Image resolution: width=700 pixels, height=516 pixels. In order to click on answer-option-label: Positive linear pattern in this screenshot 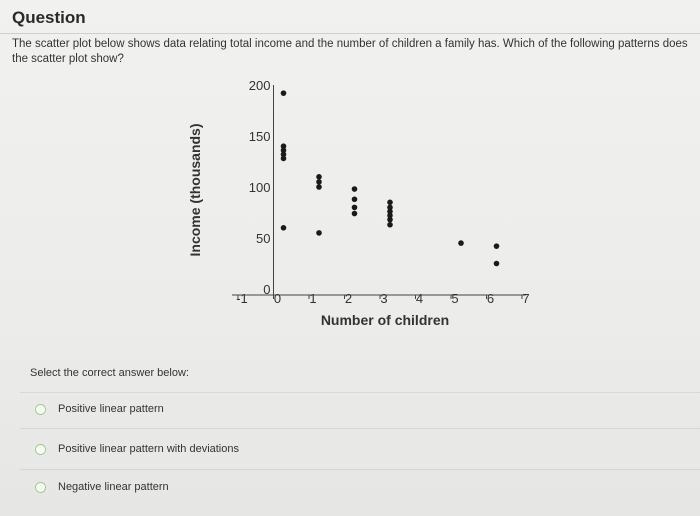, I will do `click(111, 409)`.